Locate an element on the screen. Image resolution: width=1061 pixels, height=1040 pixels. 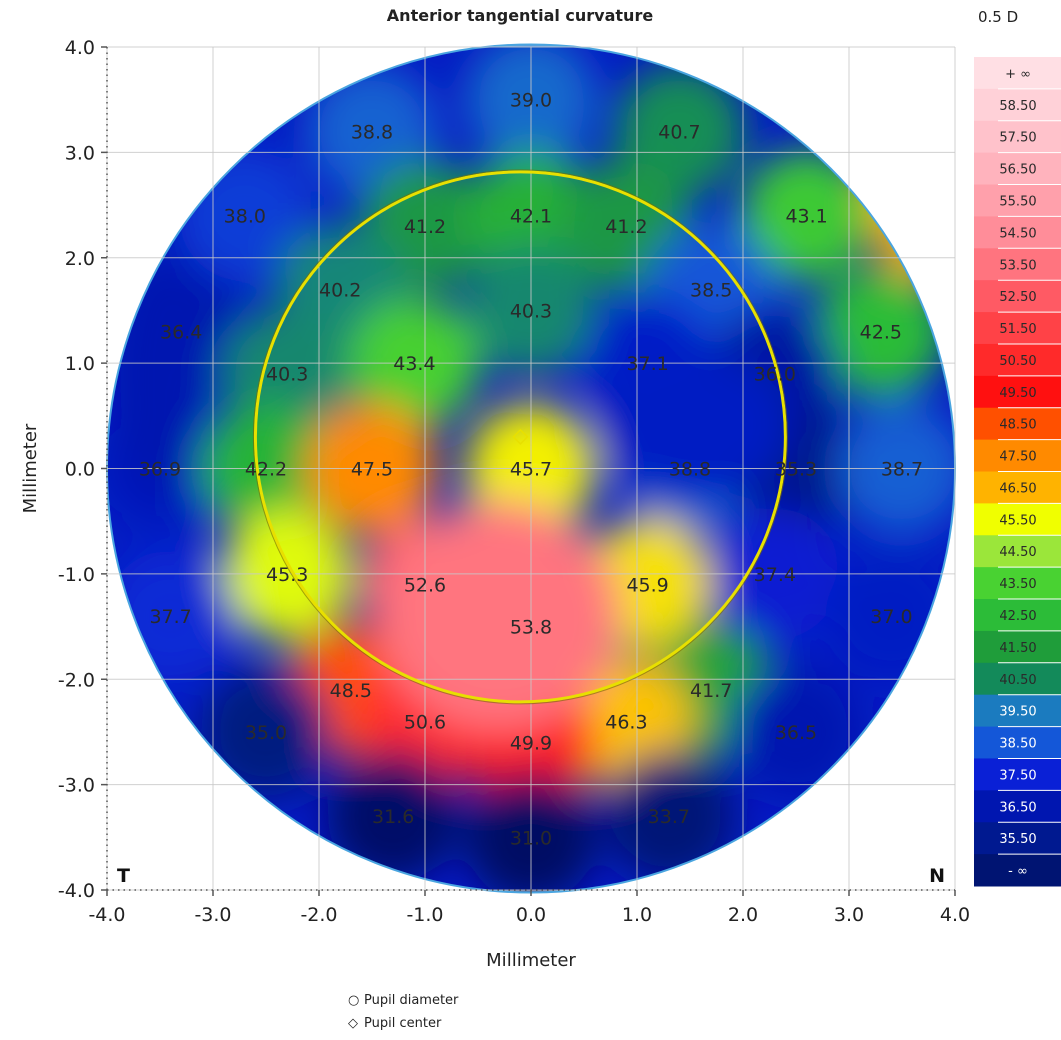
value-label: 36.9 is located at coordinates (160, 470).